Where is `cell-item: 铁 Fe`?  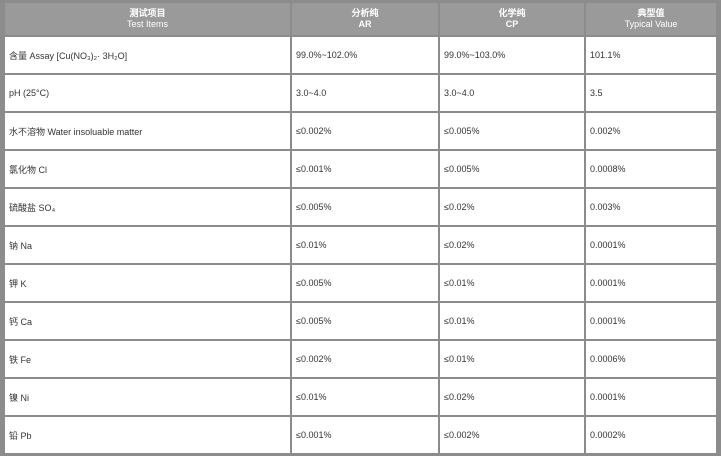 cell-item: 铁 Fe is located at coordinates (148, 360).